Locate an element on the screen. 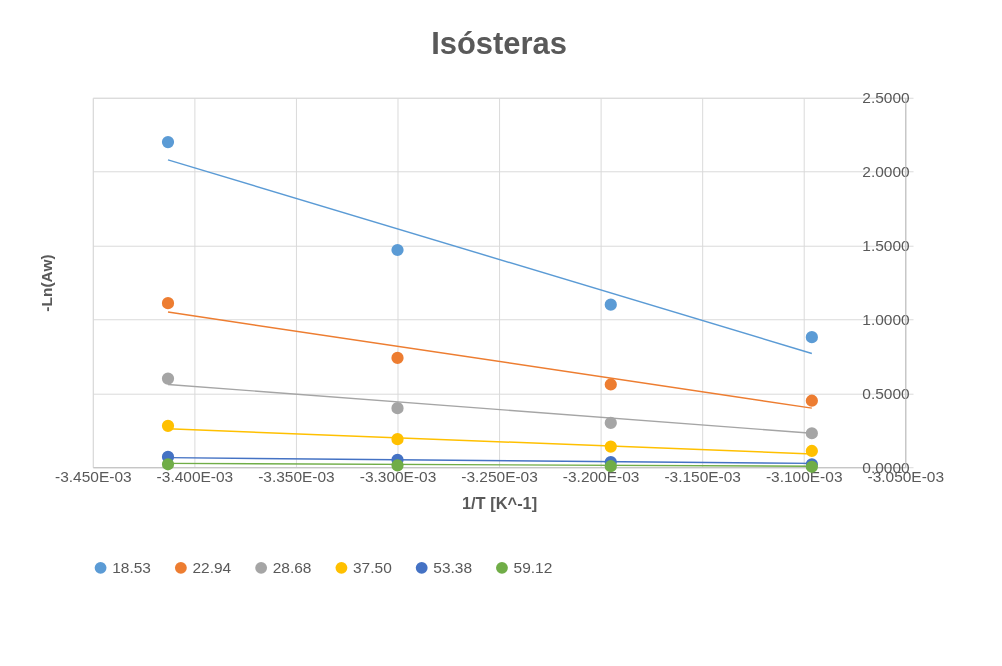 The image size is (1002, 666). legend-label: 53.38 is located at coordinates (453, 567).